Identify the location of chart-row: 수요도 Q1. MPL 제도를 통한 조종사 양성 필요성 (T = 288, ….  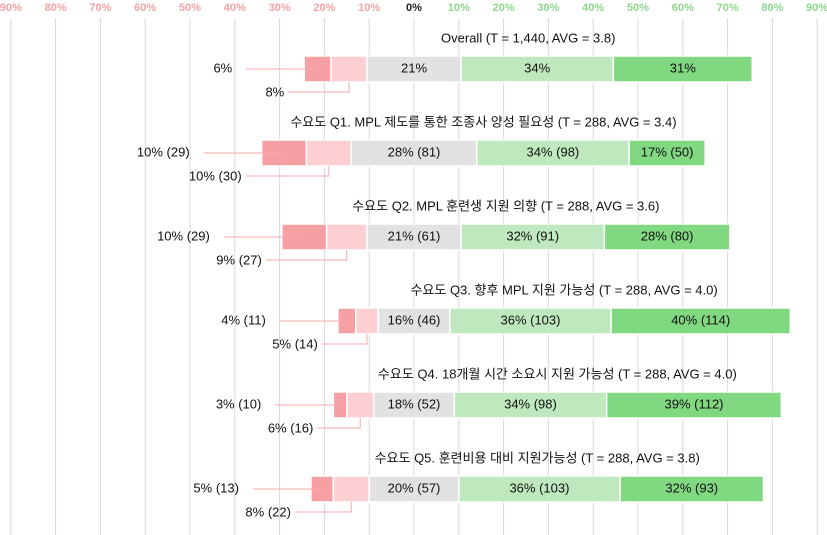
(421, 148).